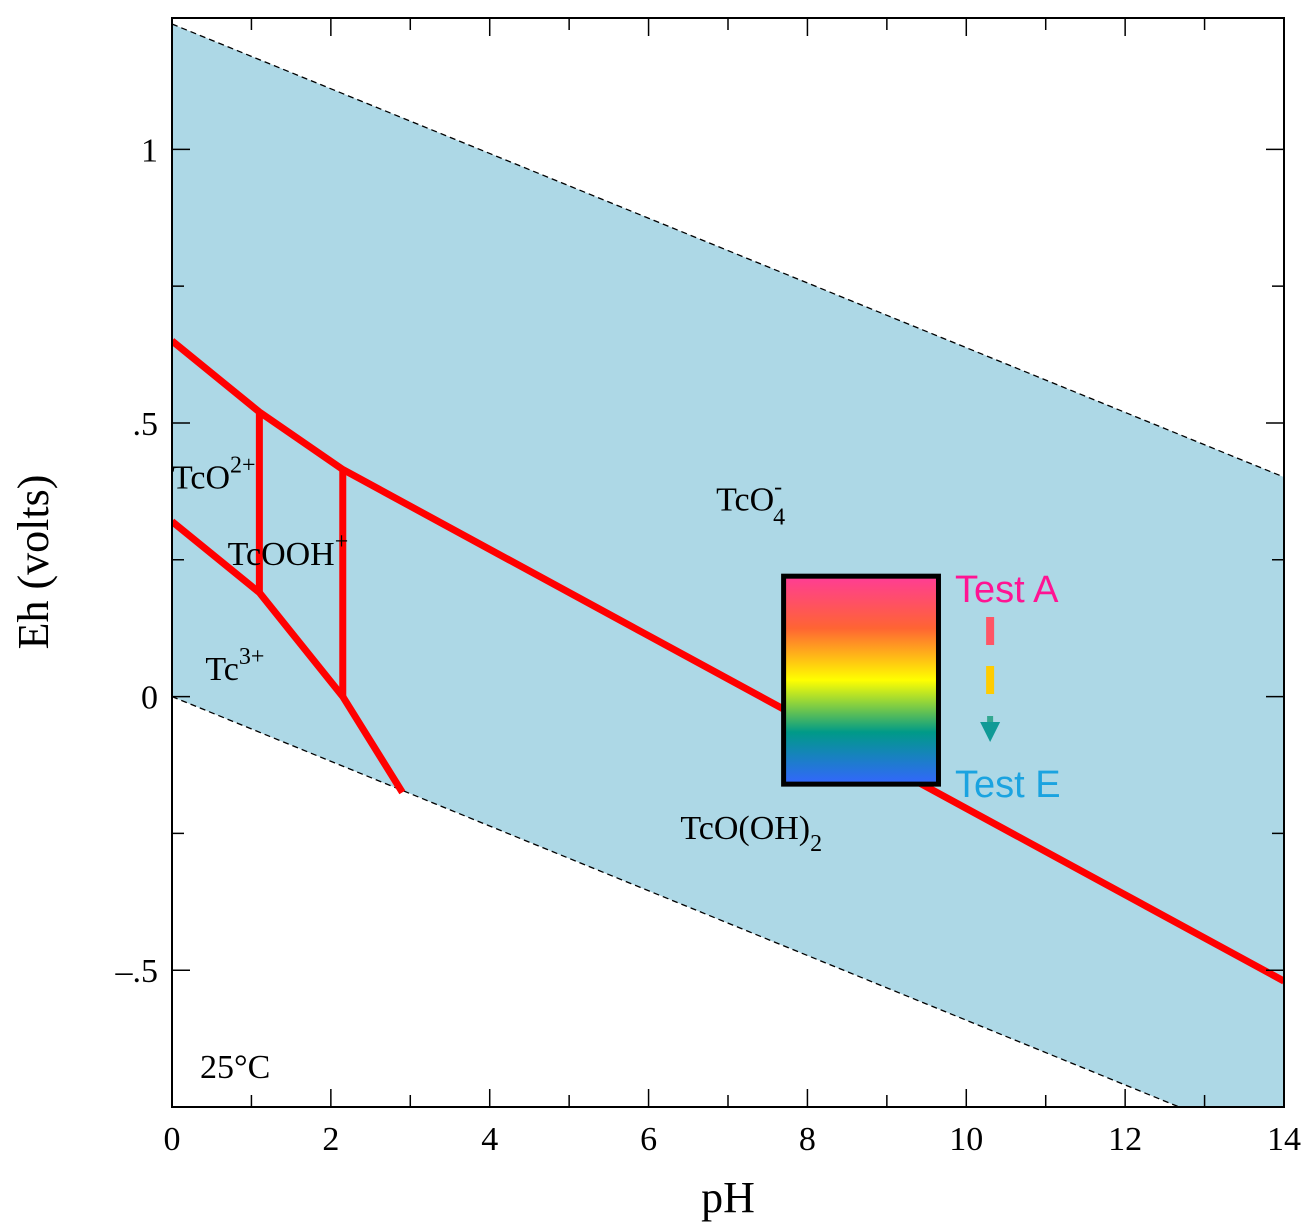  I want to click on x-tick-label: 0, so click(172, 1139).